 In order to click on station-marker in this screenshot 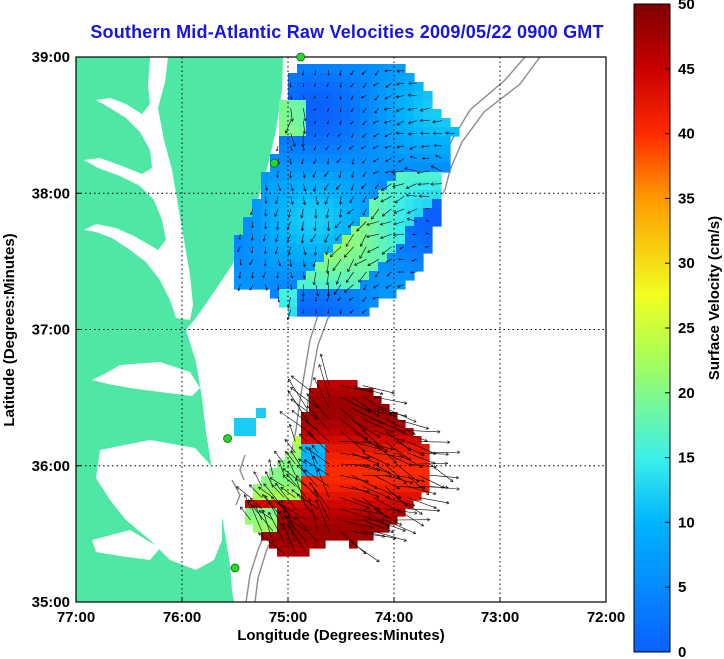, I will do `click(235, 568)`.